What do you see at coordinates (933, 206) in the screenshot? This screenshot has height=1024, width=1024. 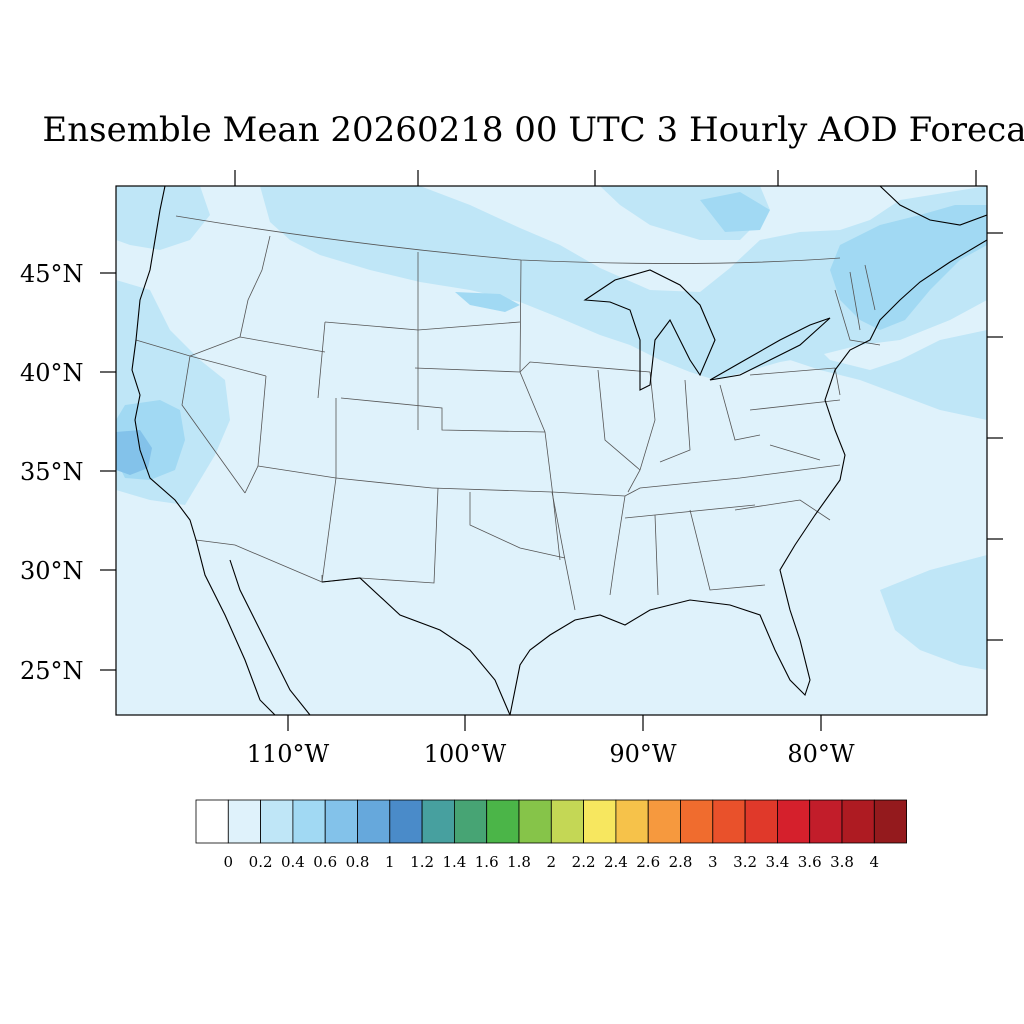 I see `canada-quebec-coast` at bounding box center [933, 206].